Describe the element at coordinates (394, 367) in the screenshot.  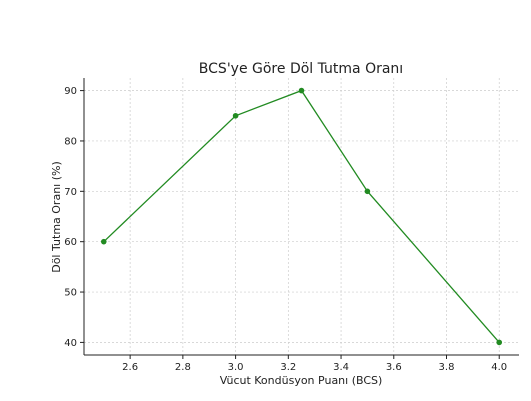
I see `x-tick-label: 3.6` at that location.